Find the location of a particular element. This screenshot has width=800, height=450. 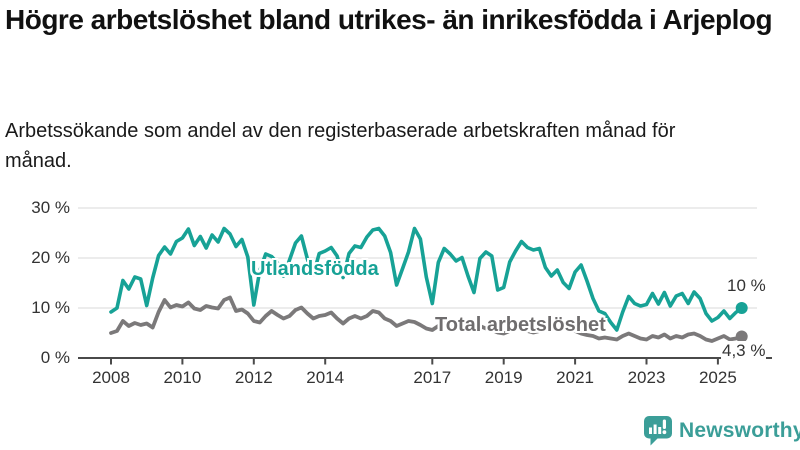

newsworthy-logo: Newsworthy is located at coordinates (722, 431).